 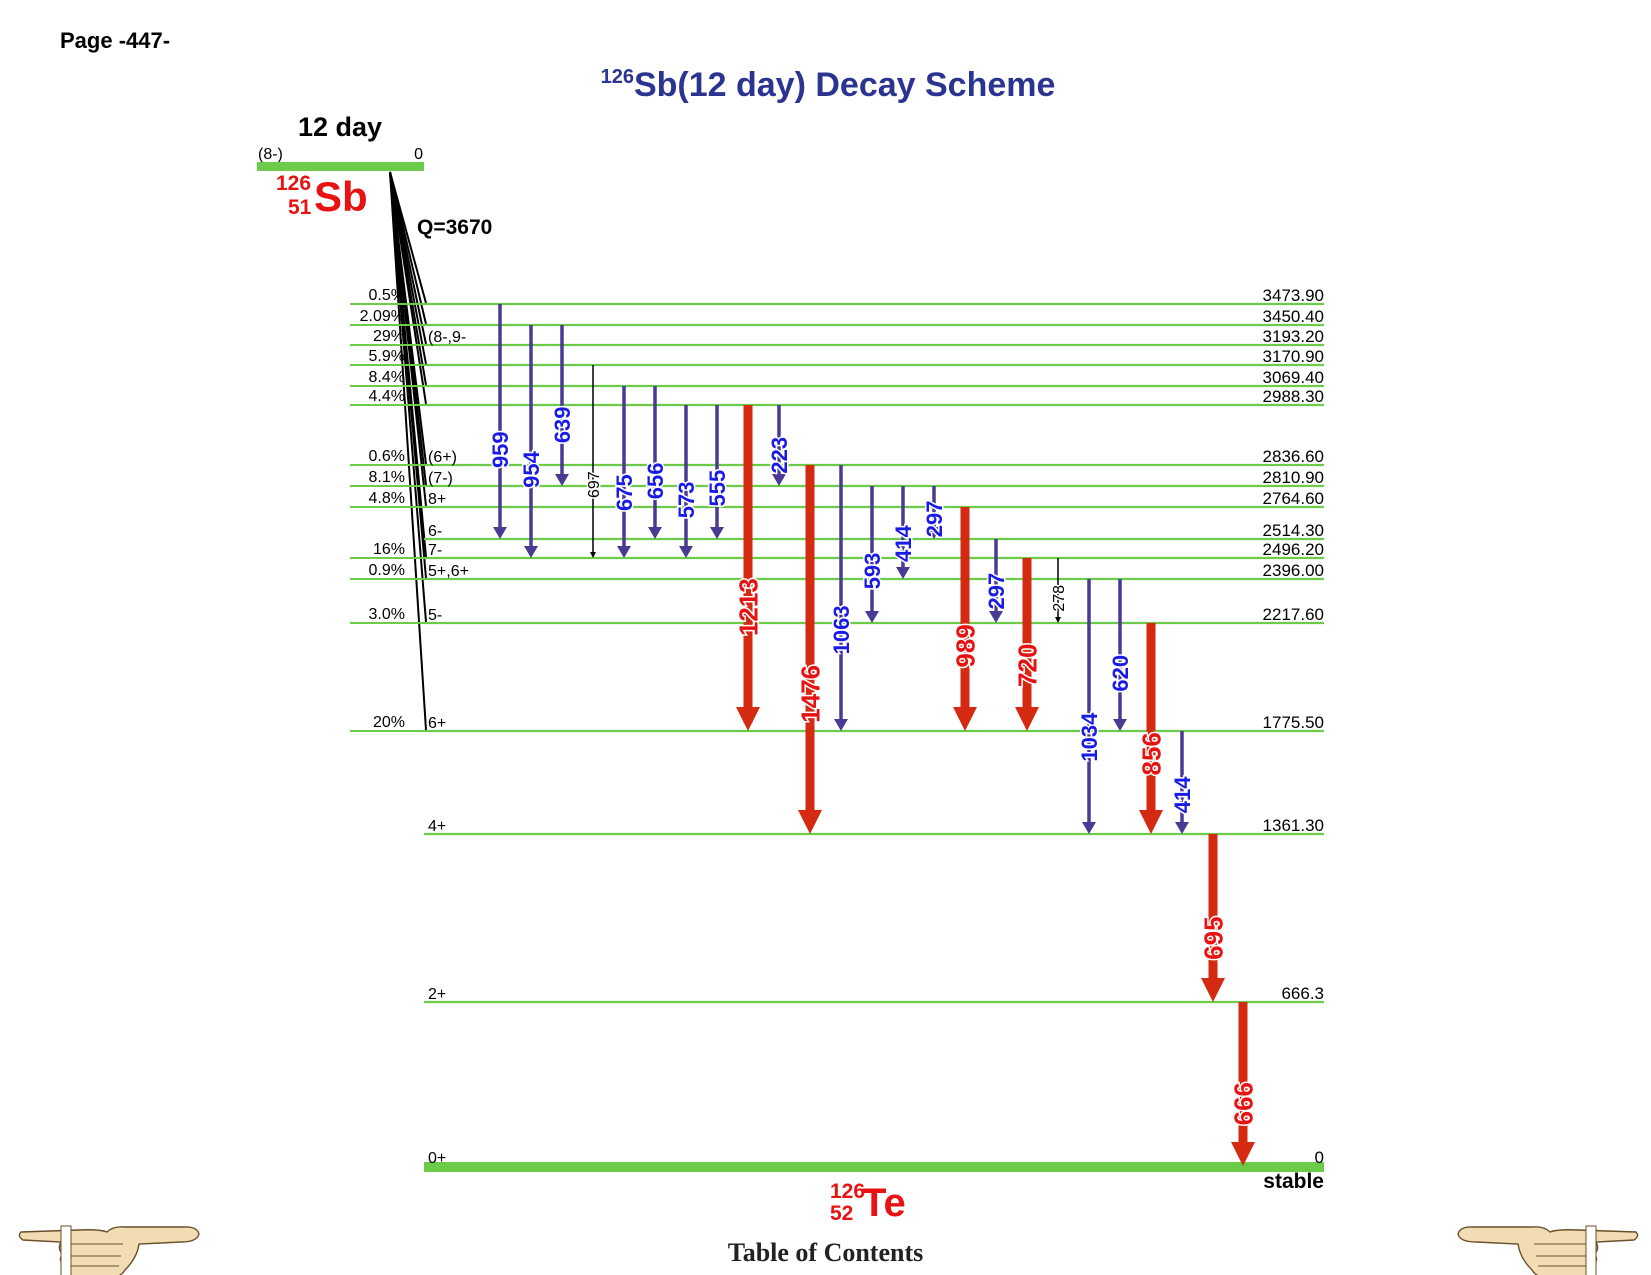 I want to click on parent-mass: 126, so click(x=293, y=183).